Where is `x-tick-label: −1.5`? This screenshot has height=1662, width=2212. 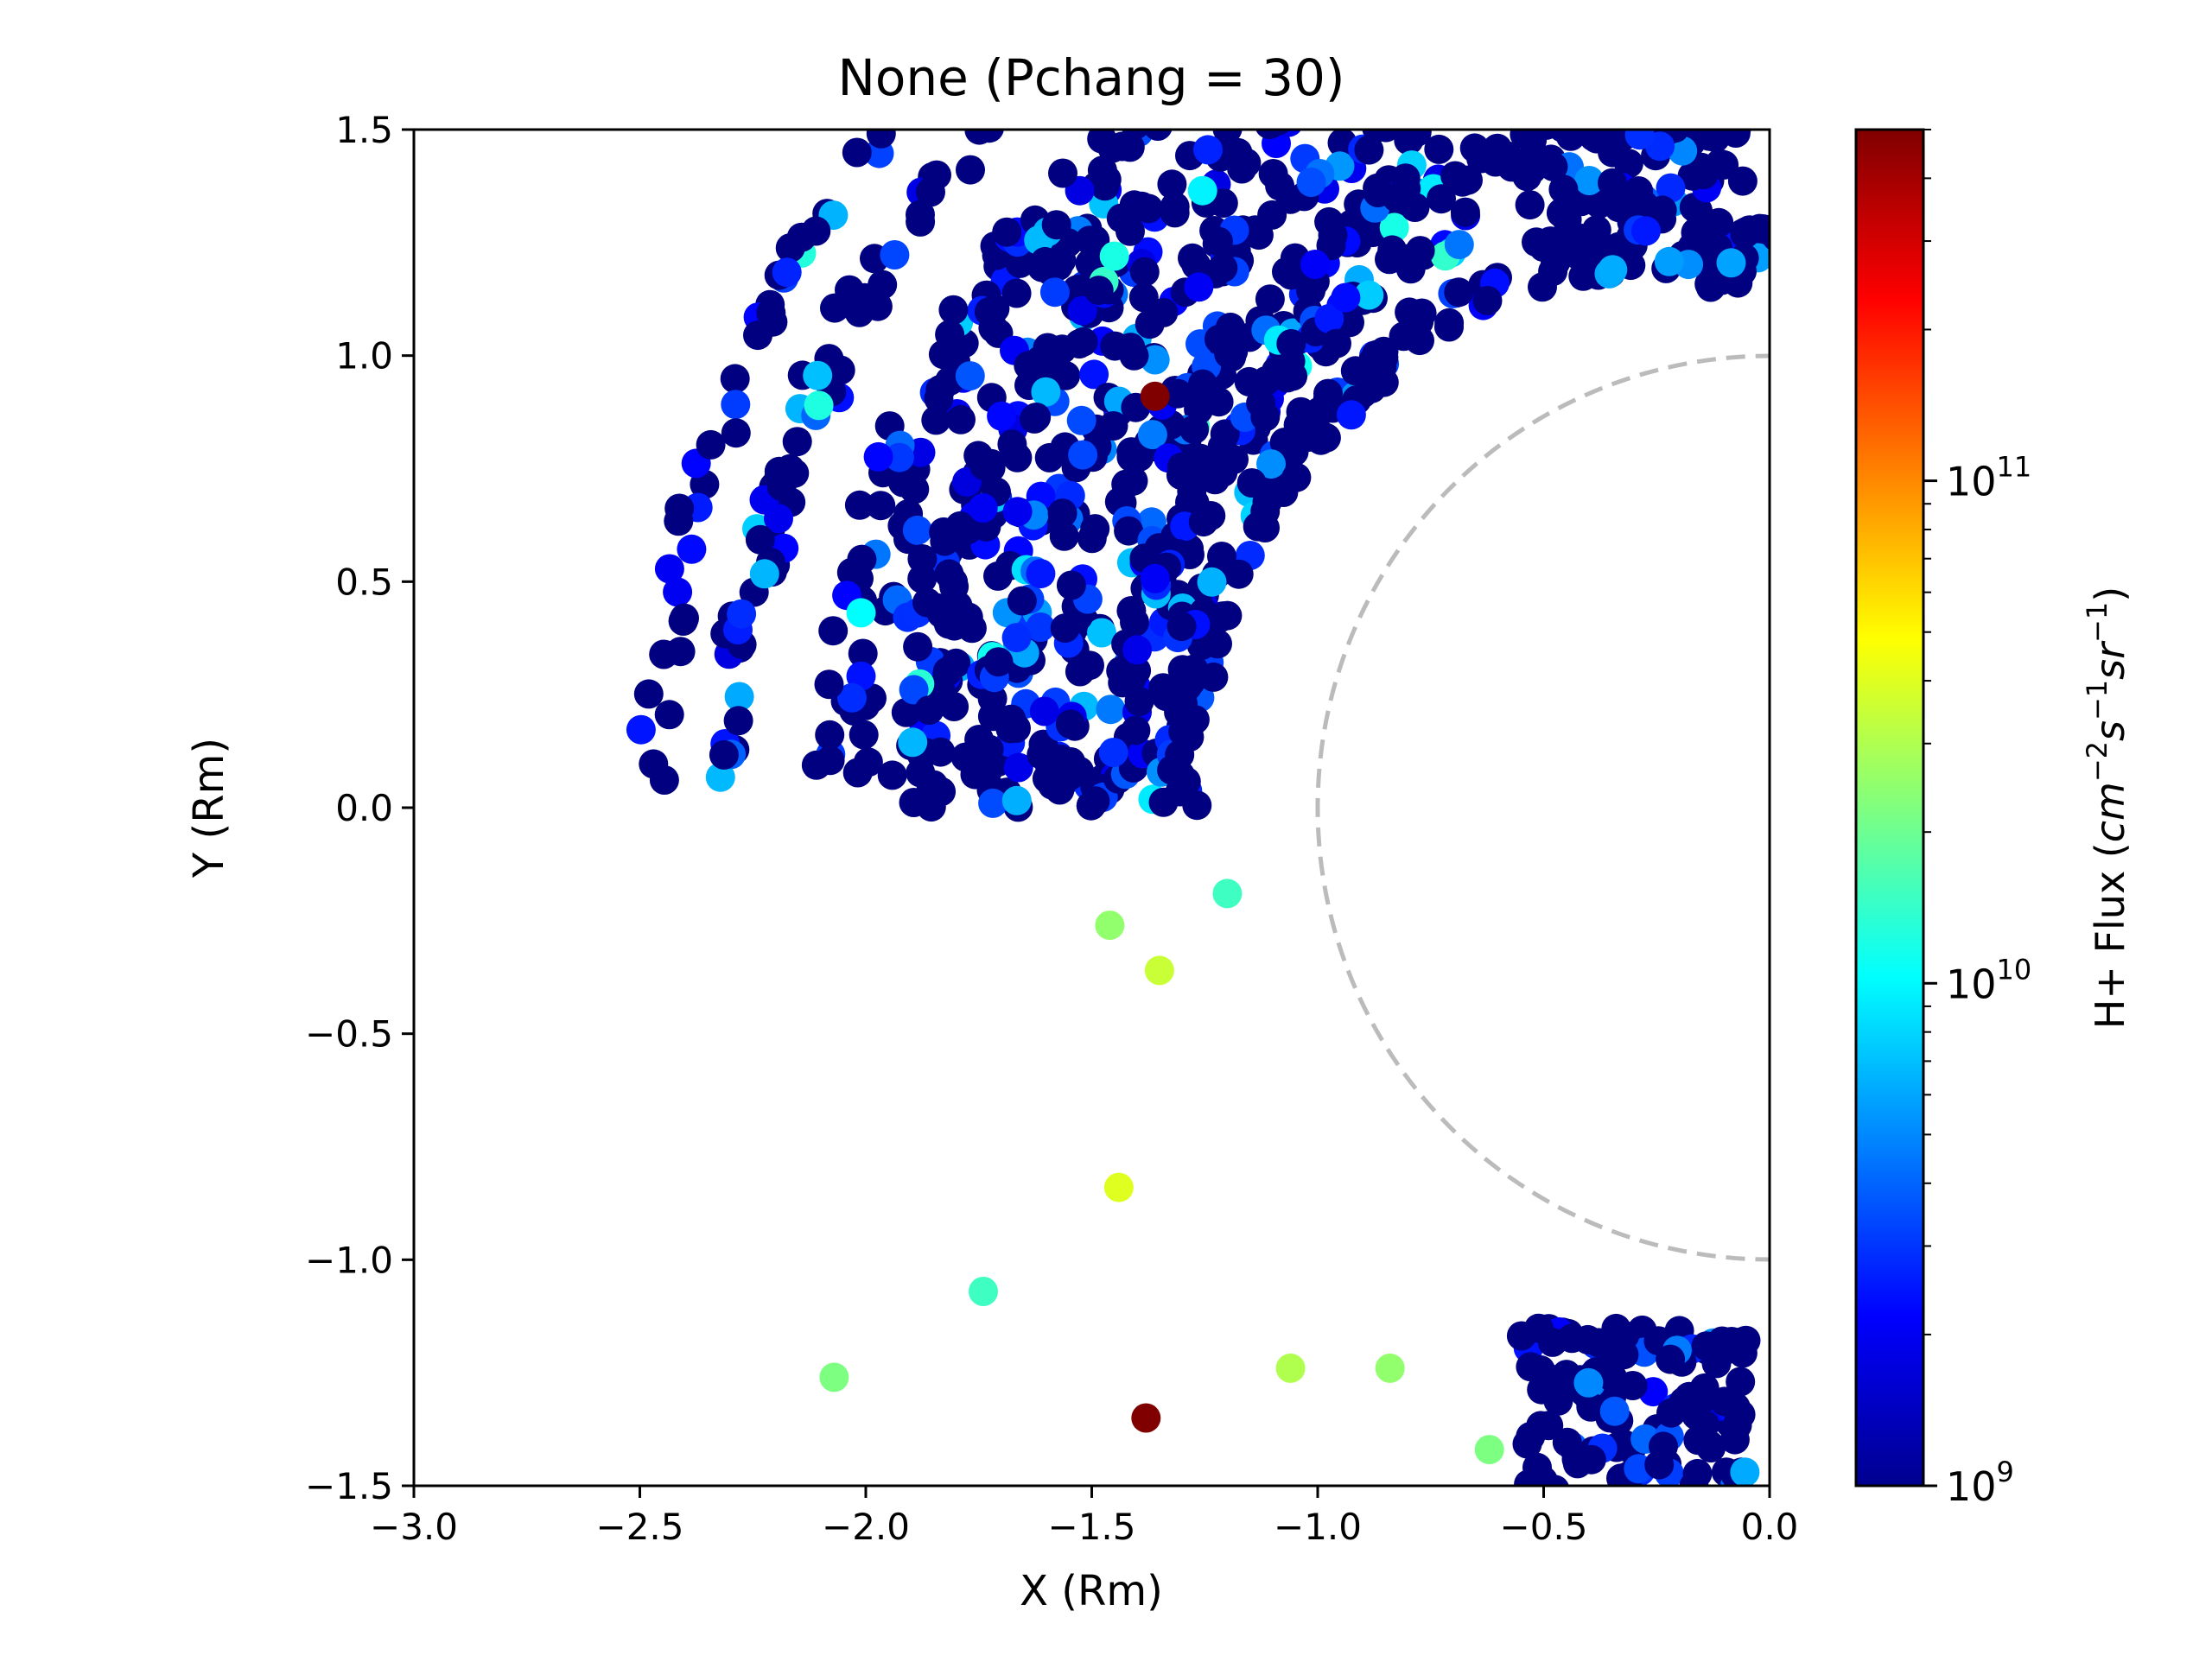
x-tick-label: −1.5 is located at coordinates (1092, 1527).